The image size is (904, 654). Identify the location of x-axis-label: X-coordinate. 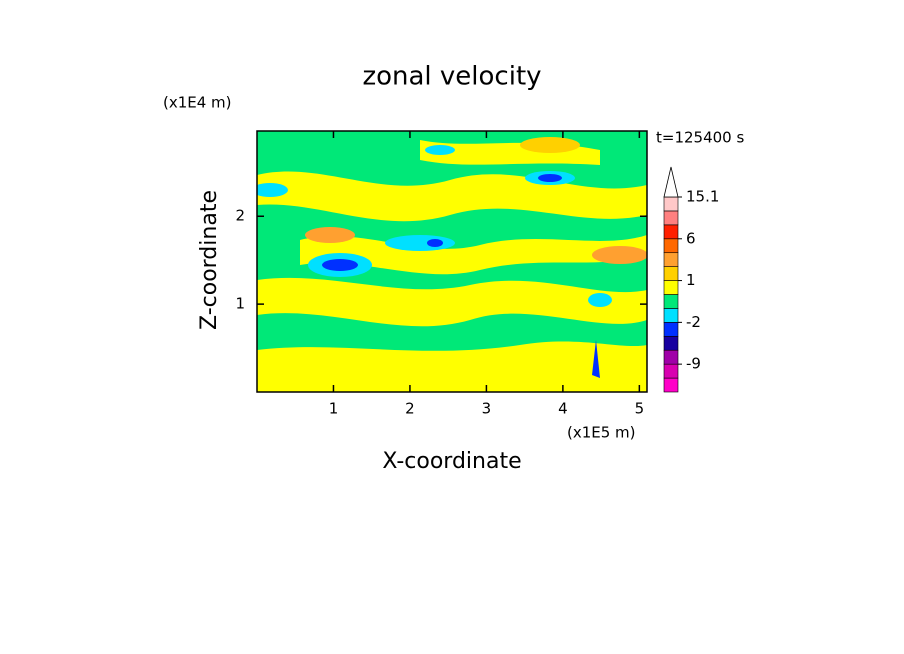
(451, 461).